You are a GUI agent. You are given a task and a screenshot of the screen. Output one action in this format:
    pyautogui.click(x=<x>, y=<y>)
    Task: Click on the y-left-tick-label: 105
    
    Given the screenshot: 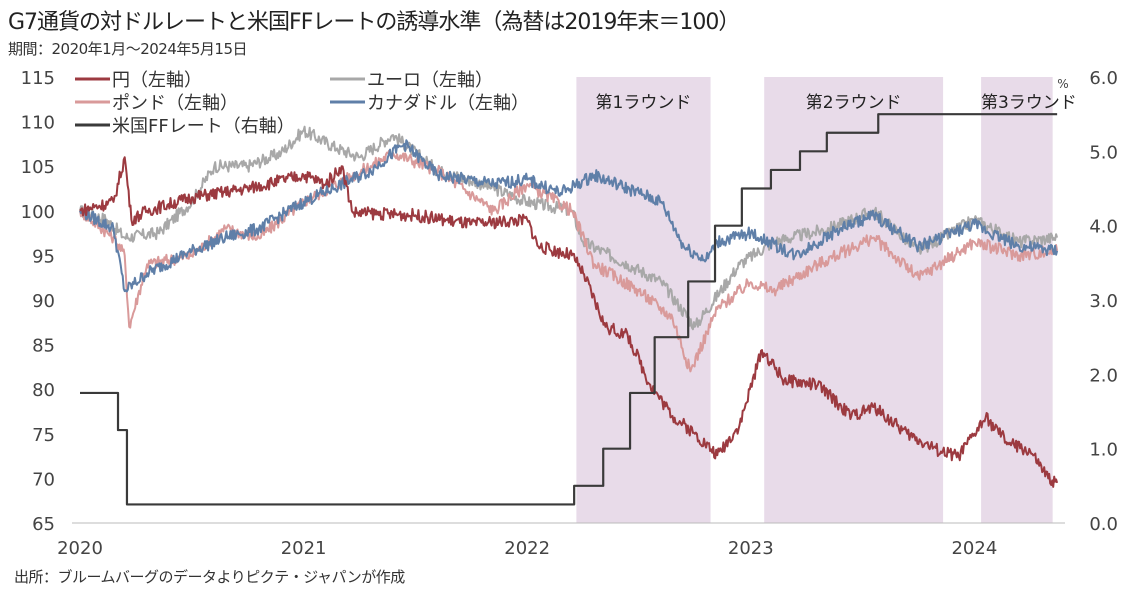 What is the action you would take?
    pyautogui.click(x=38, y=167)
    